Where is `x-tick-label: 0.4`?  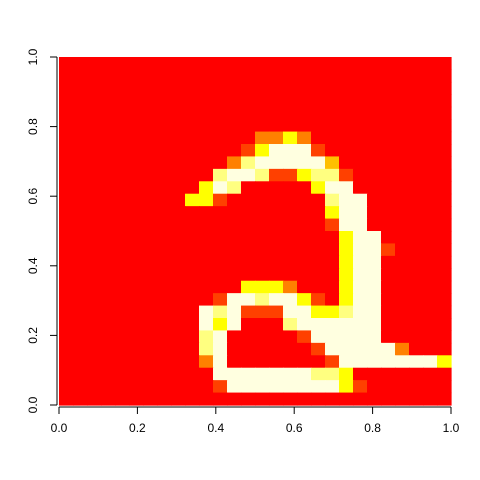 x-tick-label: 0.4 is located at coordinates (215, 428).